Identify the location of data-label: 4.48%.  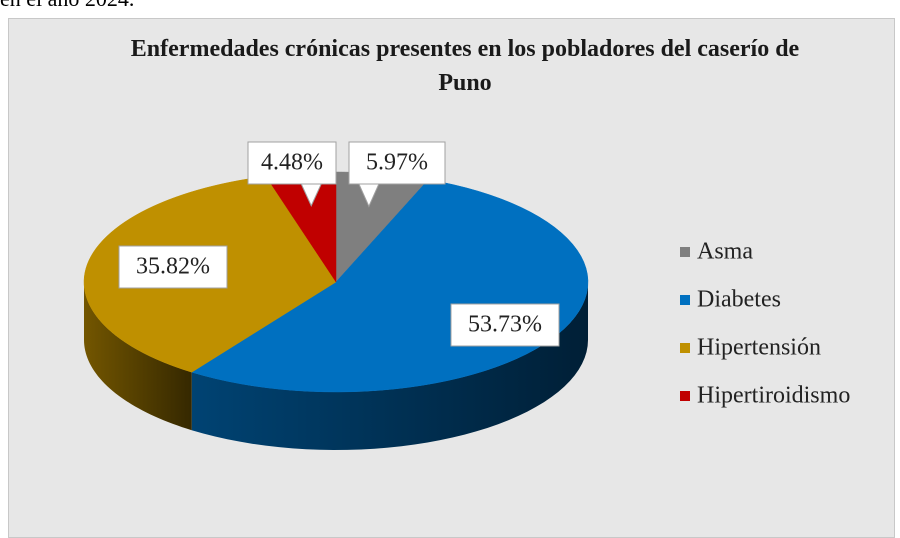
(292, 163).